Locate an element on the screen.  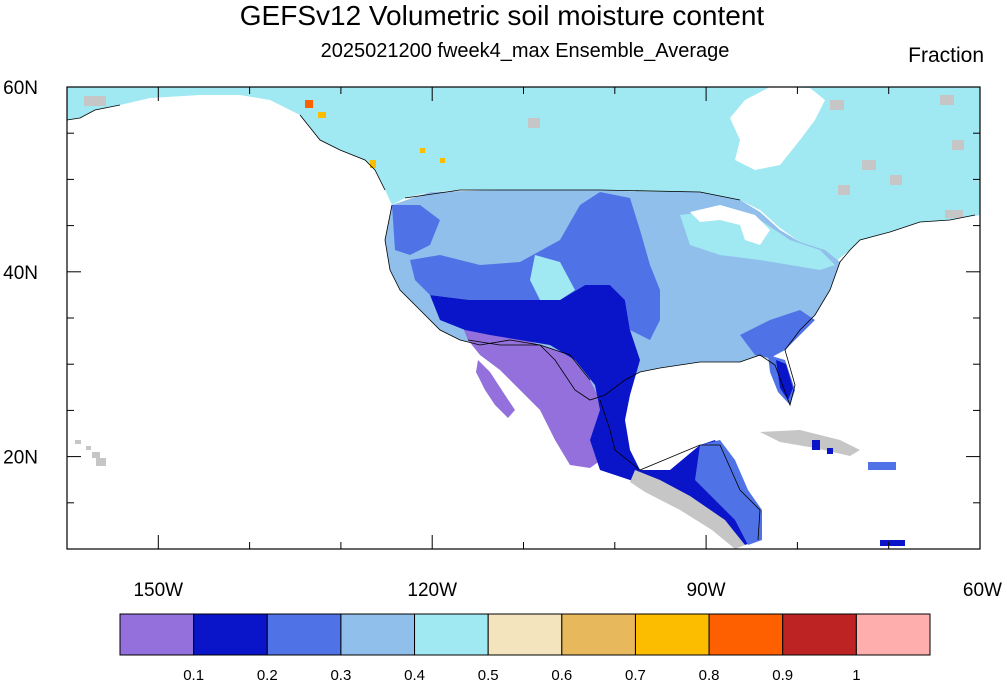
colorbar-label: 0.2 is located at coordinates (267, 674).